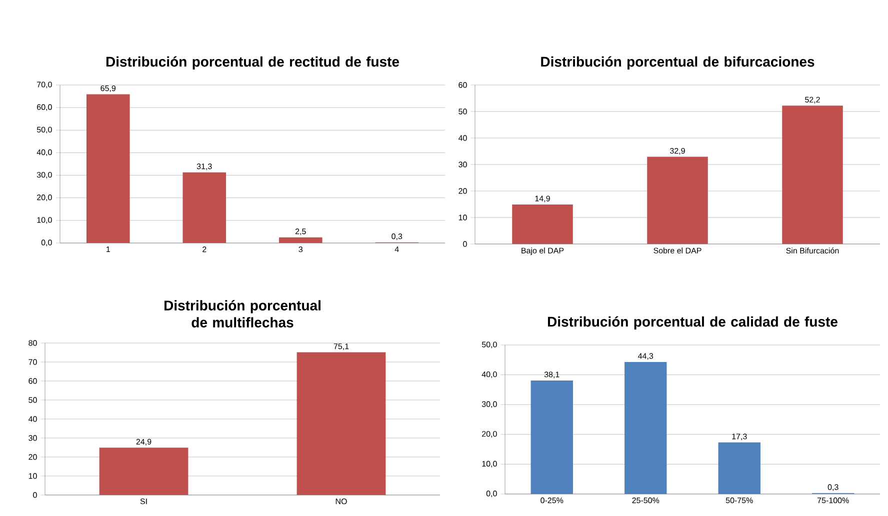  Describe the element at coordinates (108, 249) in the screenshot. I see `x-tick-label: 1` at that location.